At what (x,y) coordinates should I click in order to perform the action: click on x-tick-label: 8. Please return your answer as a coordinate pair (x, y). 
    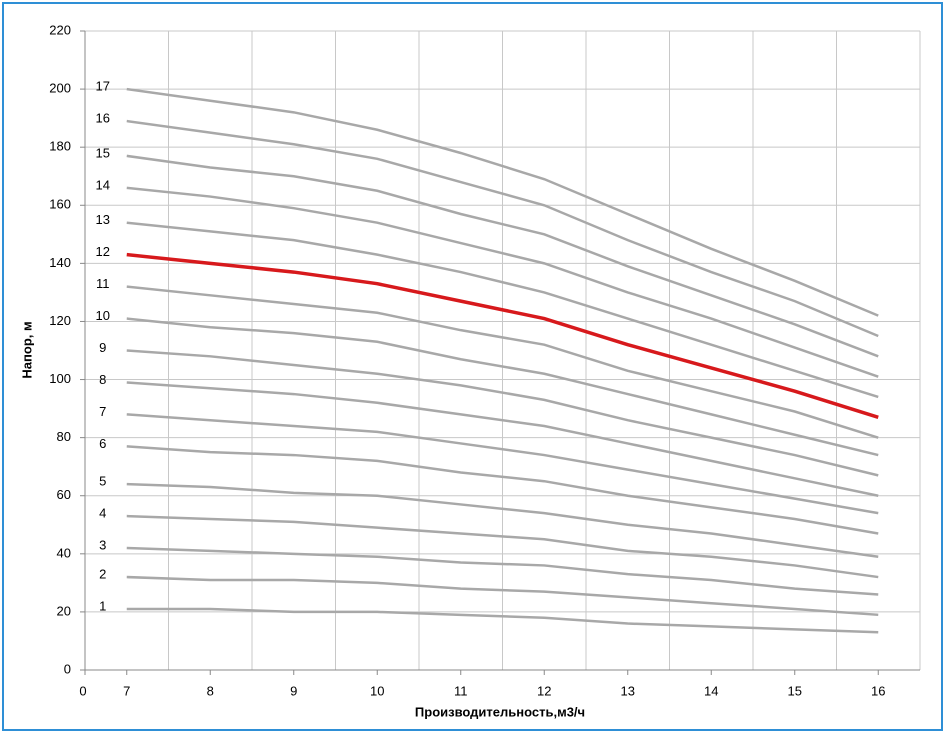
    Looking at the image, I should click on (210, 690).